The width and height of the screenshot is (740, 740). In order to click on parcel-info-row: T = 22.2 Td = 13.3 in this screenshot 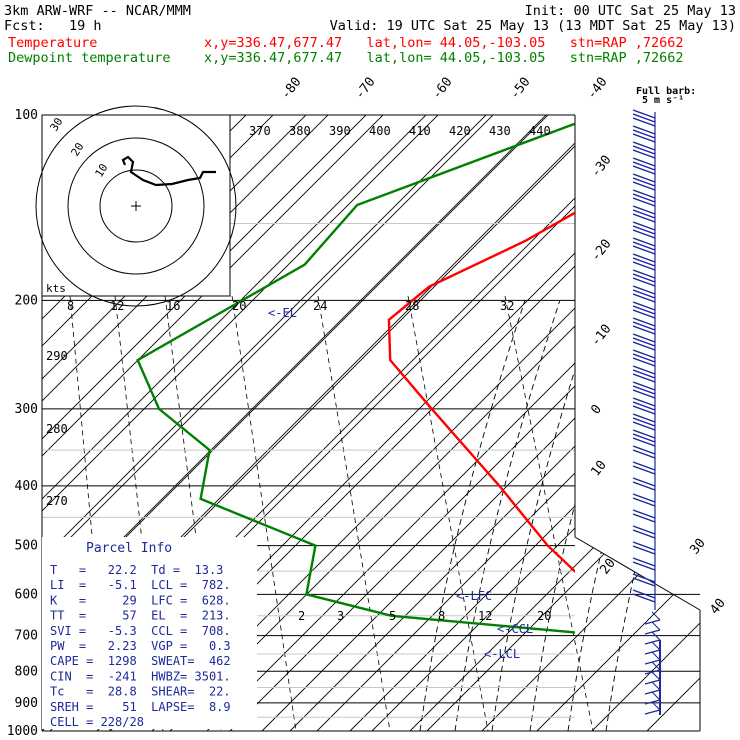, I will do `click(136, 570)`.